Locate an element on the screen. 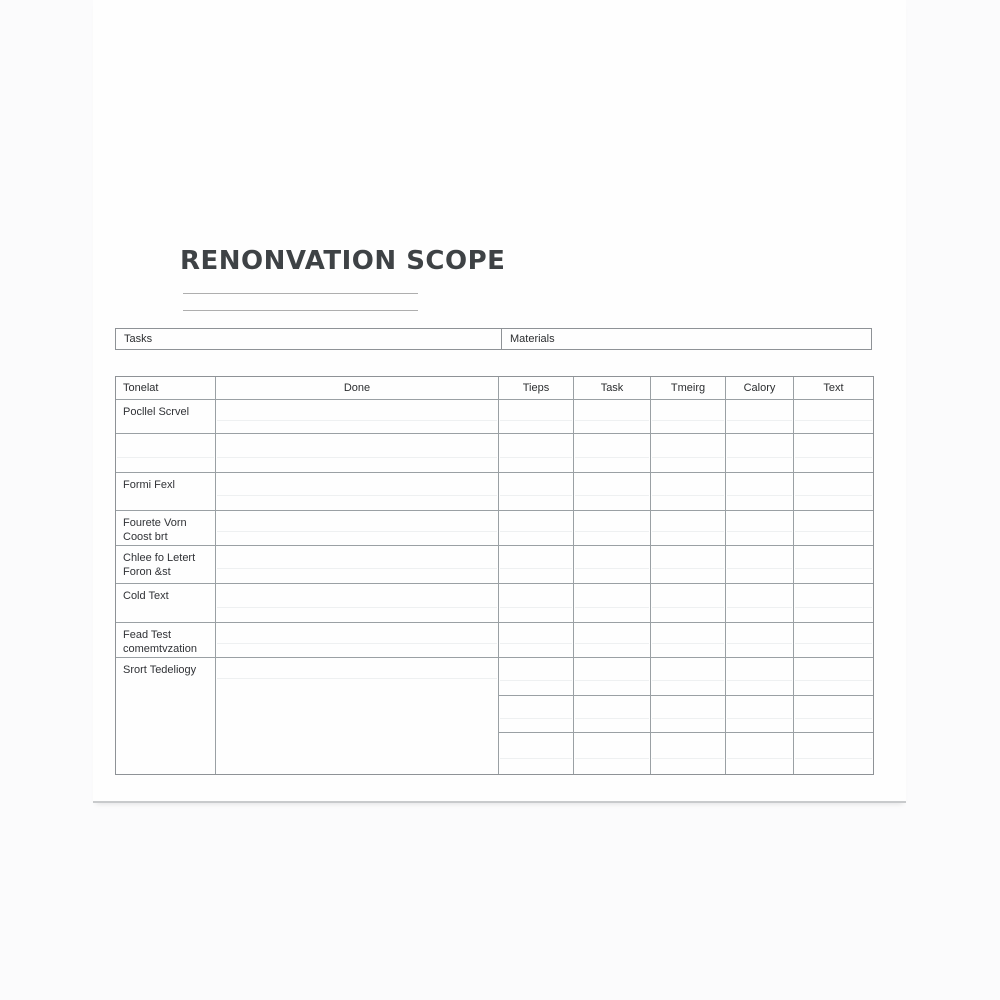 The width and height of the screenshot is (1000, 1000). row-label: Fead Test comemtvzation is located at coordinates (166, 640).